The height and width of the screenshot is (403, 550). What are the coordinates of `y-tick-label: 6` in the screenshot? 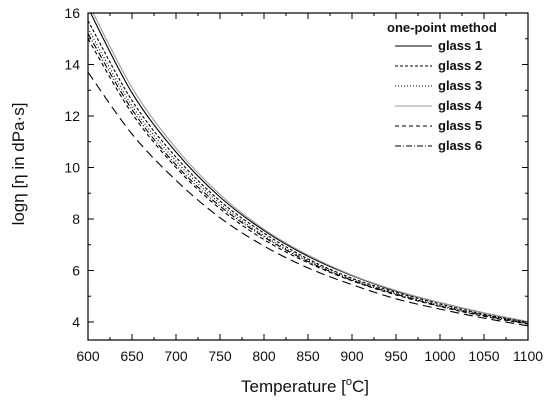 It's located at (76, 270).